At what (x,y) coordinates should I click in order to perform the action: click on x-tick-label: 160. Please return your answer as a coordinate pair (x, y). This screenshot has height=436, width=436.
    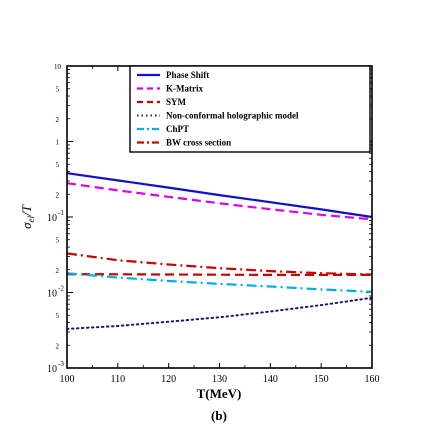
    Looking at the image, I should click on (372, 379).